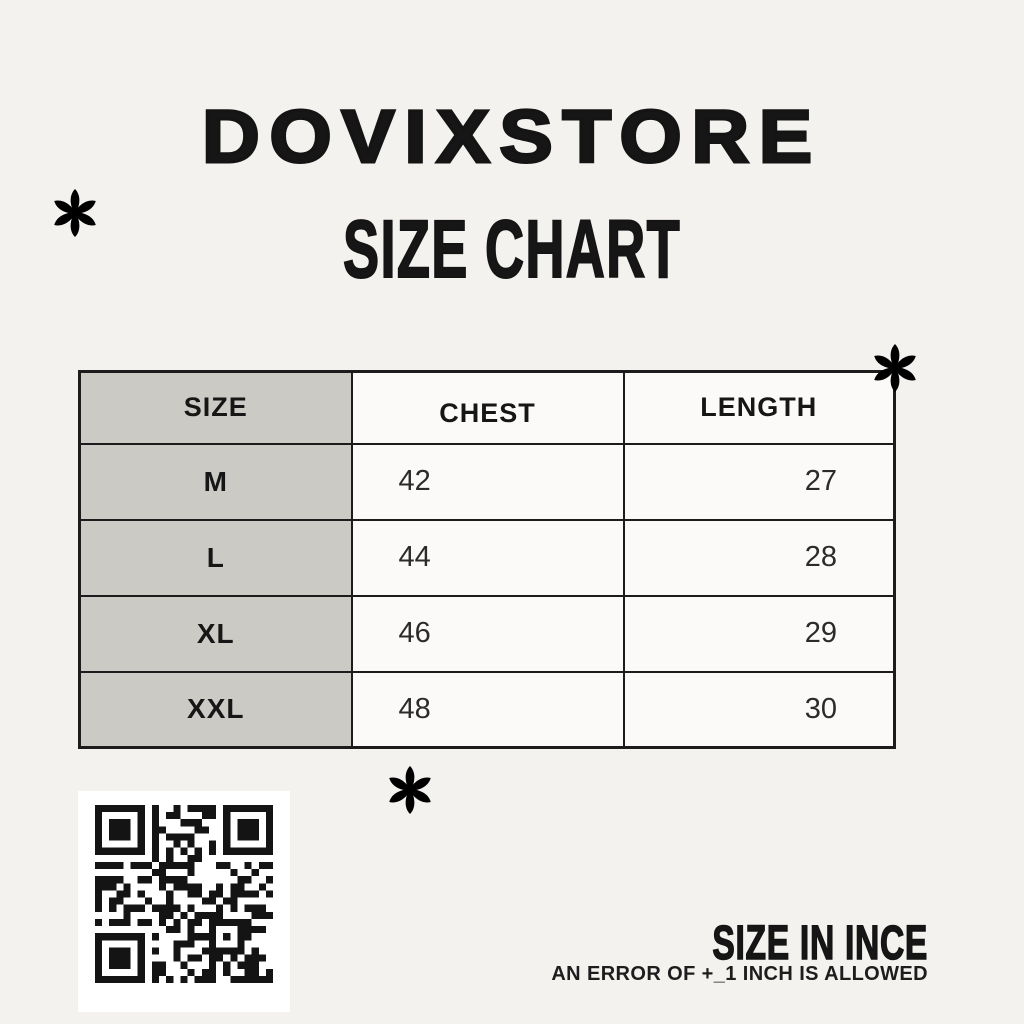 The image size is (1024, 1024). What do you see at coordinates (759, 407) in the screenshot?
I see `column-header-length: LENGTH` at bounding box center [759, 407].